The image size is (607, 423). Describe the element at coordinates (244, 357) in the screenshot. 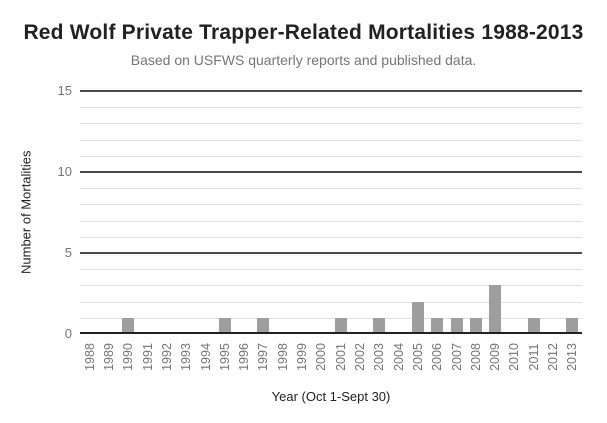

I see `x-tick-label: 1996` at that location.